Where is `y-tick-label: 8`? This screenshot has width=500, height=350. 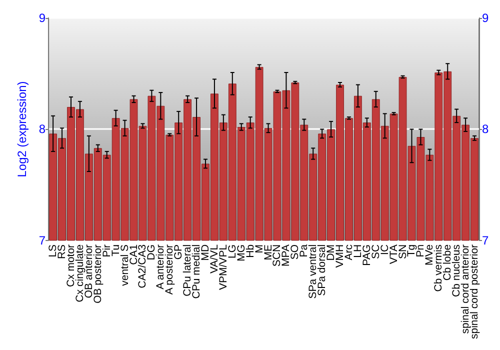 y-tick-label: 8 is located at coordinates (42, 129).